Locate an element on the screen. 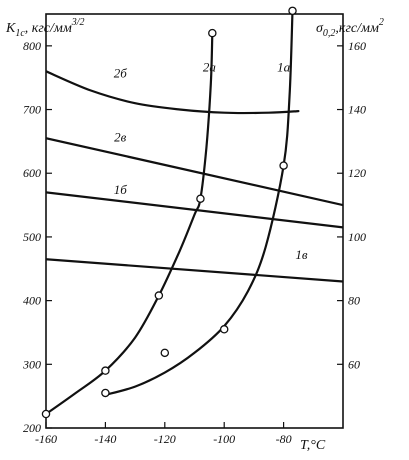 Image resolution: width=409 pixels, height=460 pixels. y-left-tick-label: 800 is located at coordinates (32, 46).